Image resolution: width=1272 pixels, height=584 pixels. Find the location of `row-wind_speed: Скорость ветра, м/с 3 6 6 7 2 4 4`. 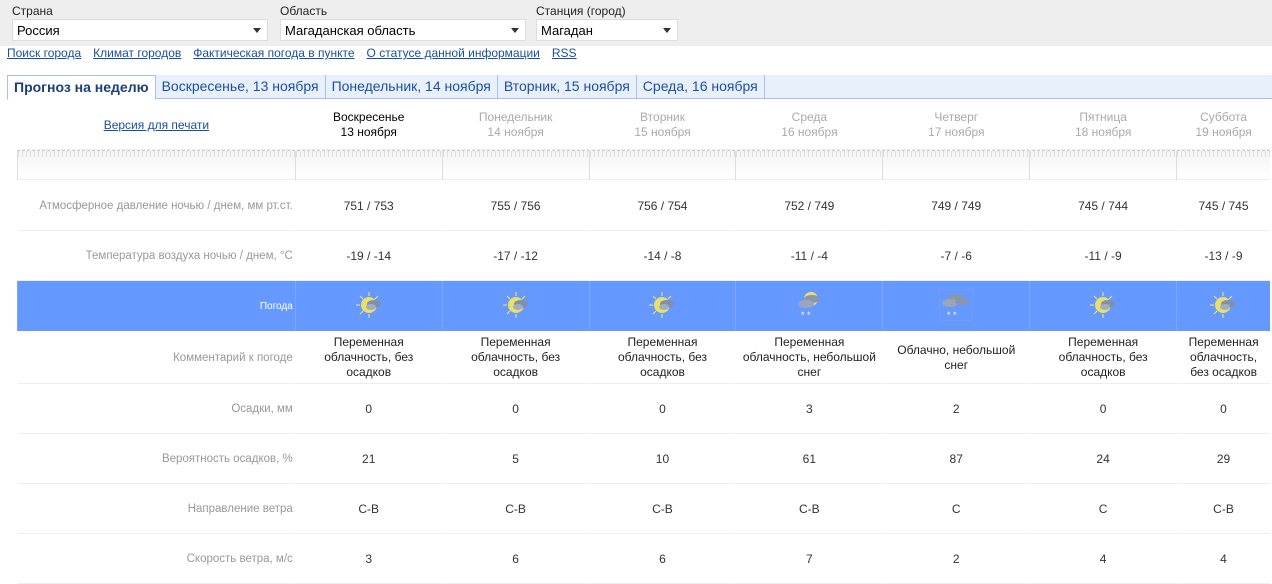

row-wind_speed: Скорость ветра, м/с 3 6 6 7 2 4 4 is located at coordinates (643, 559).